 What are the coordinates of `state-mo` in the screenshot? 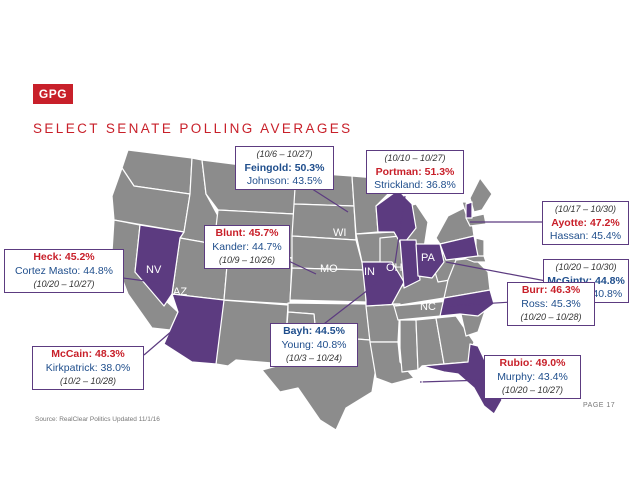 It's located at (383, 284).